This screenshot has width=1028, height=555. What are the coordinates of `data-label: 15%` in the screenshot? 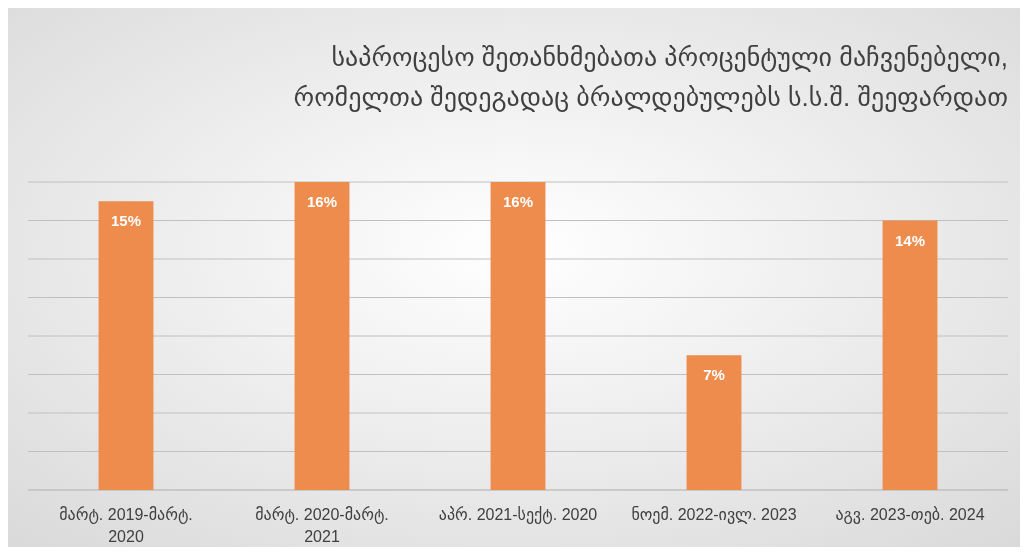 It's located at (126, 221).